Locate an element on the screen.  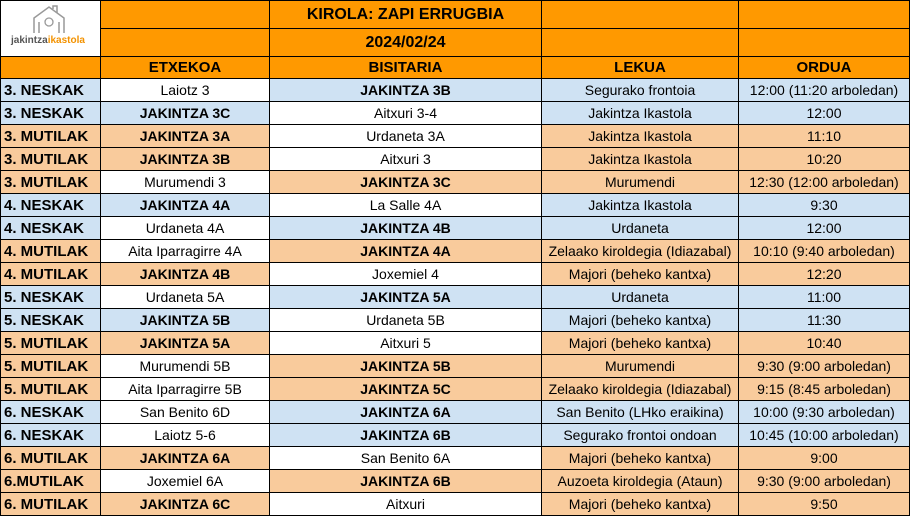
logo-cell: jakintzaikastola is located at coordinates (50, 28).